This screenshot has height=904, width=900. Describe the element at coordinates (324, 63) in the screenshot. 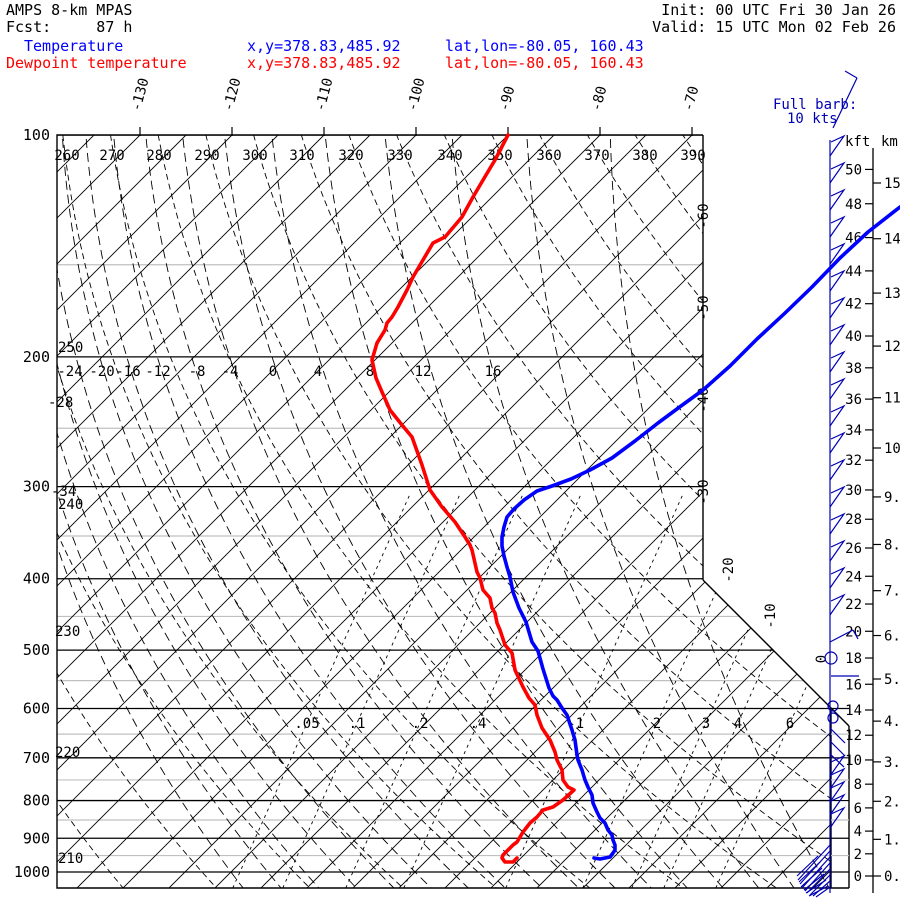

I see `legend-dewpoint-xy: x,y=378.83,485.92` at that location.